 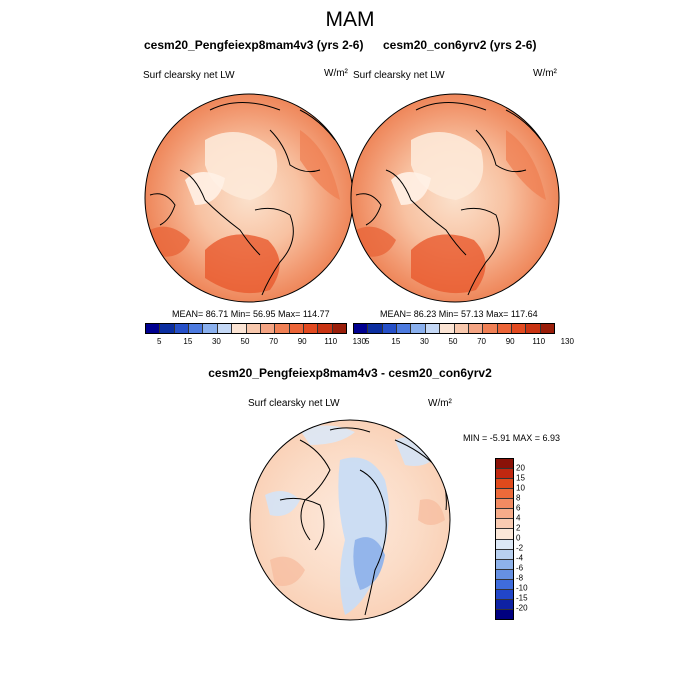 What do you see at coordinates (520, 558) in the screenshot?
I see `colorbar-tick-label: -4` at bounding box center [520, 558].